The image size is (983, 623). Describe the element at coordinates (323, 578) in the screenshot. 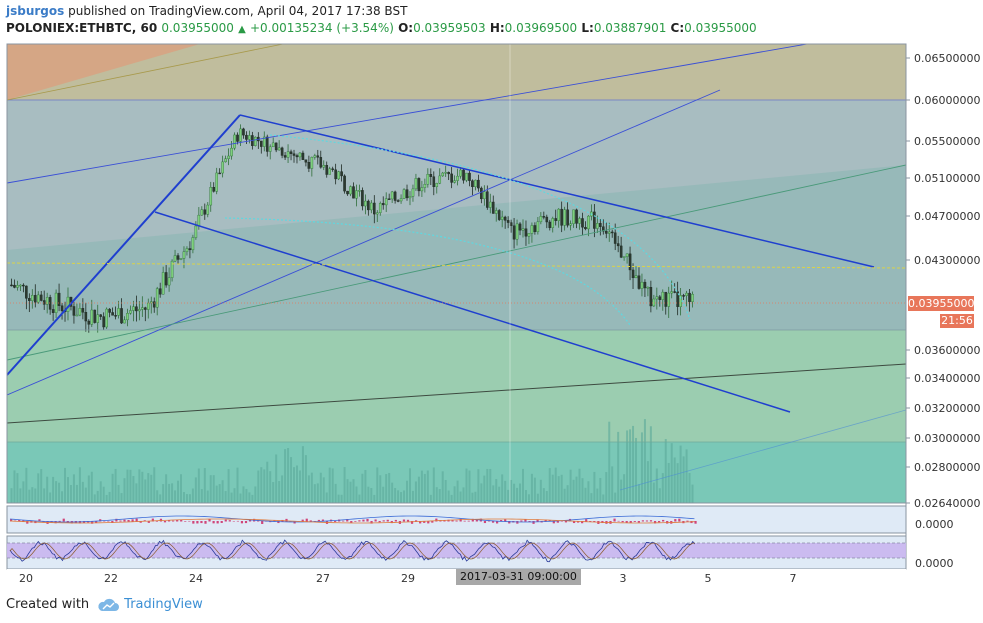

I see `time-tick-label: 27` at that location.